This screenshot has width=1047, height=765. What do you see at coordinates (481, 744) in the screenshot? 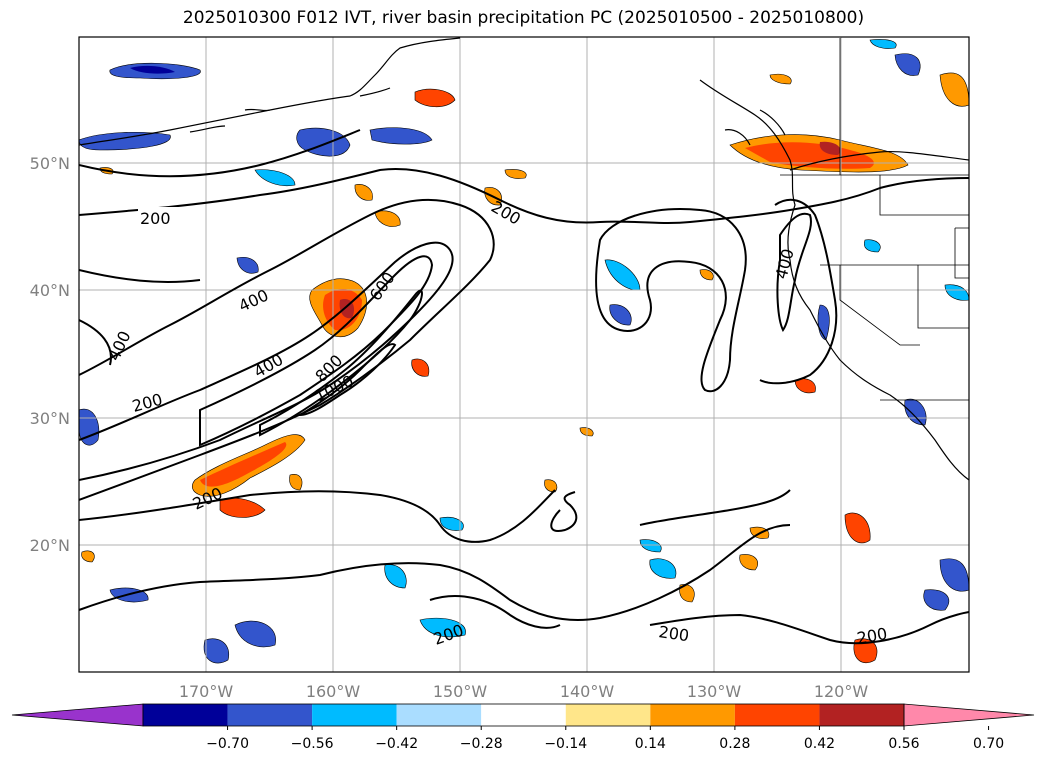
I see `colorbar-tick-label: −0.28` at bounding box center [481, 744].